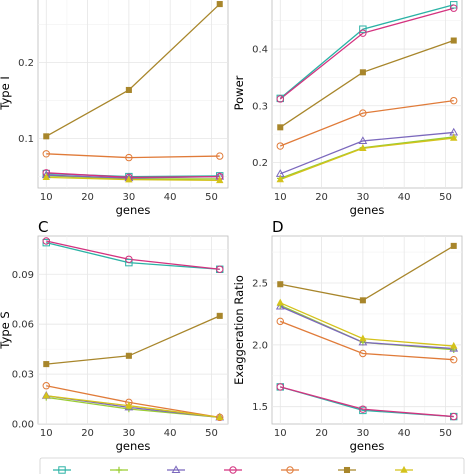  Describe the element at coordinates (260, 106) in the screenshot. I see `y-tick-label: 0.3` at that location.